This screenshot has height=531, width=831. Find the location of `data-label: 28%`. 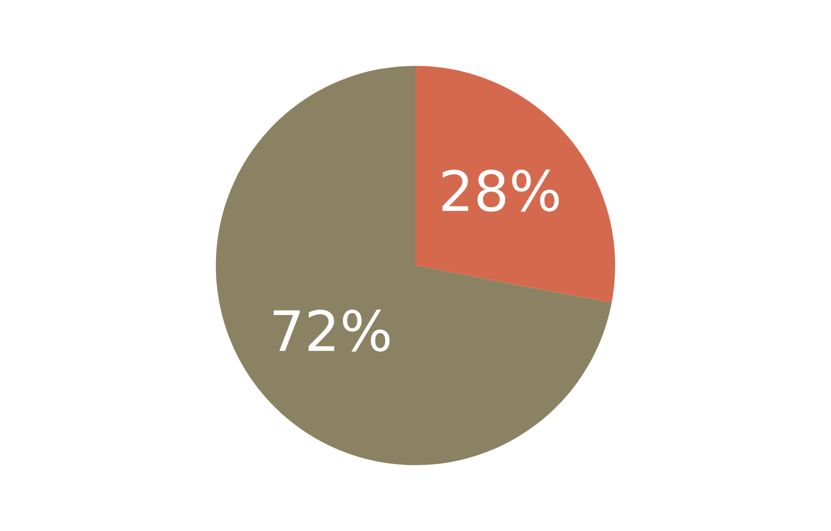

data-label: 28% is located at coordinates (500, 191).